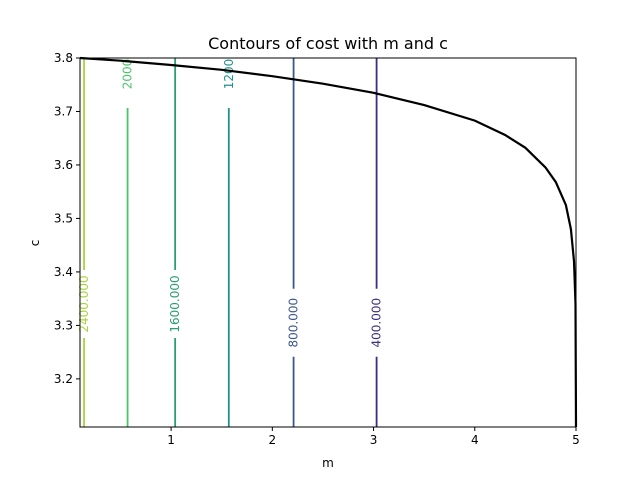 This screenshot has height=480, width=640. Describe the element at coordinates (328, 43) in the screenshot. I see `chart-title: Contours of cost with m and c` at that location.